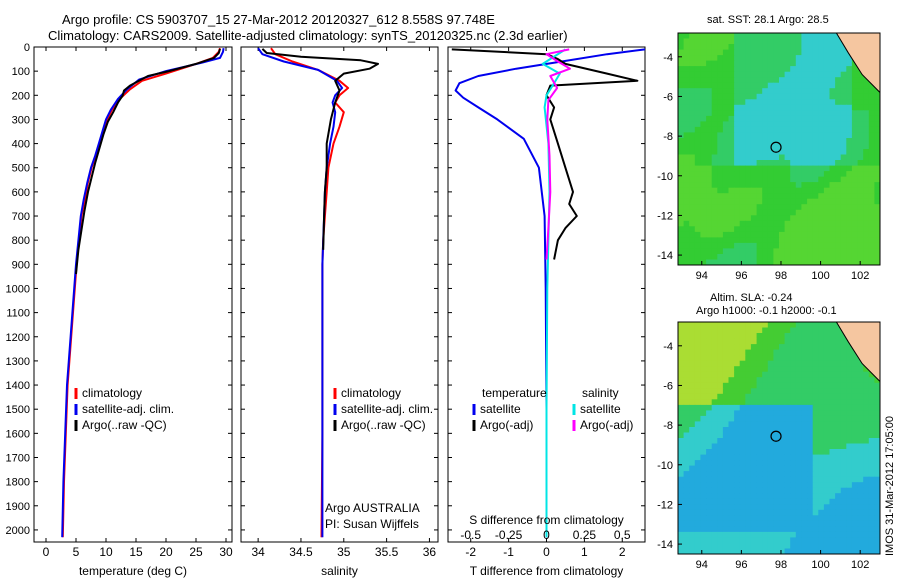  I want to click on x-tick-label: 10, so click(106, 552).